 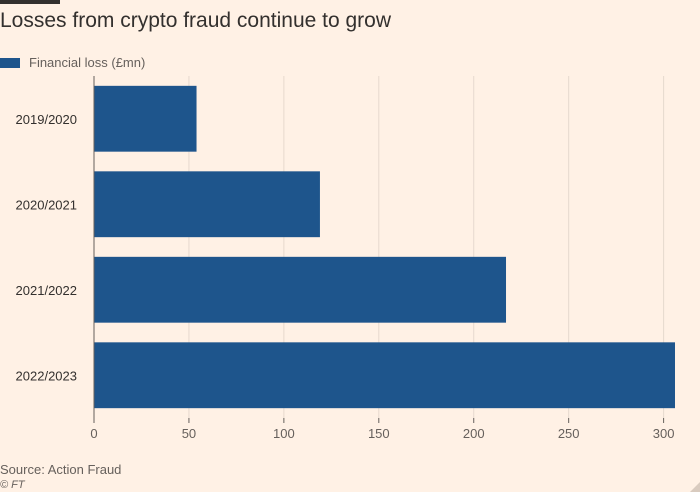 What do you see at coordinates (664, 433) in the screenshot?
I see `x-tick-label: 300` at bounding box center [664, 433].